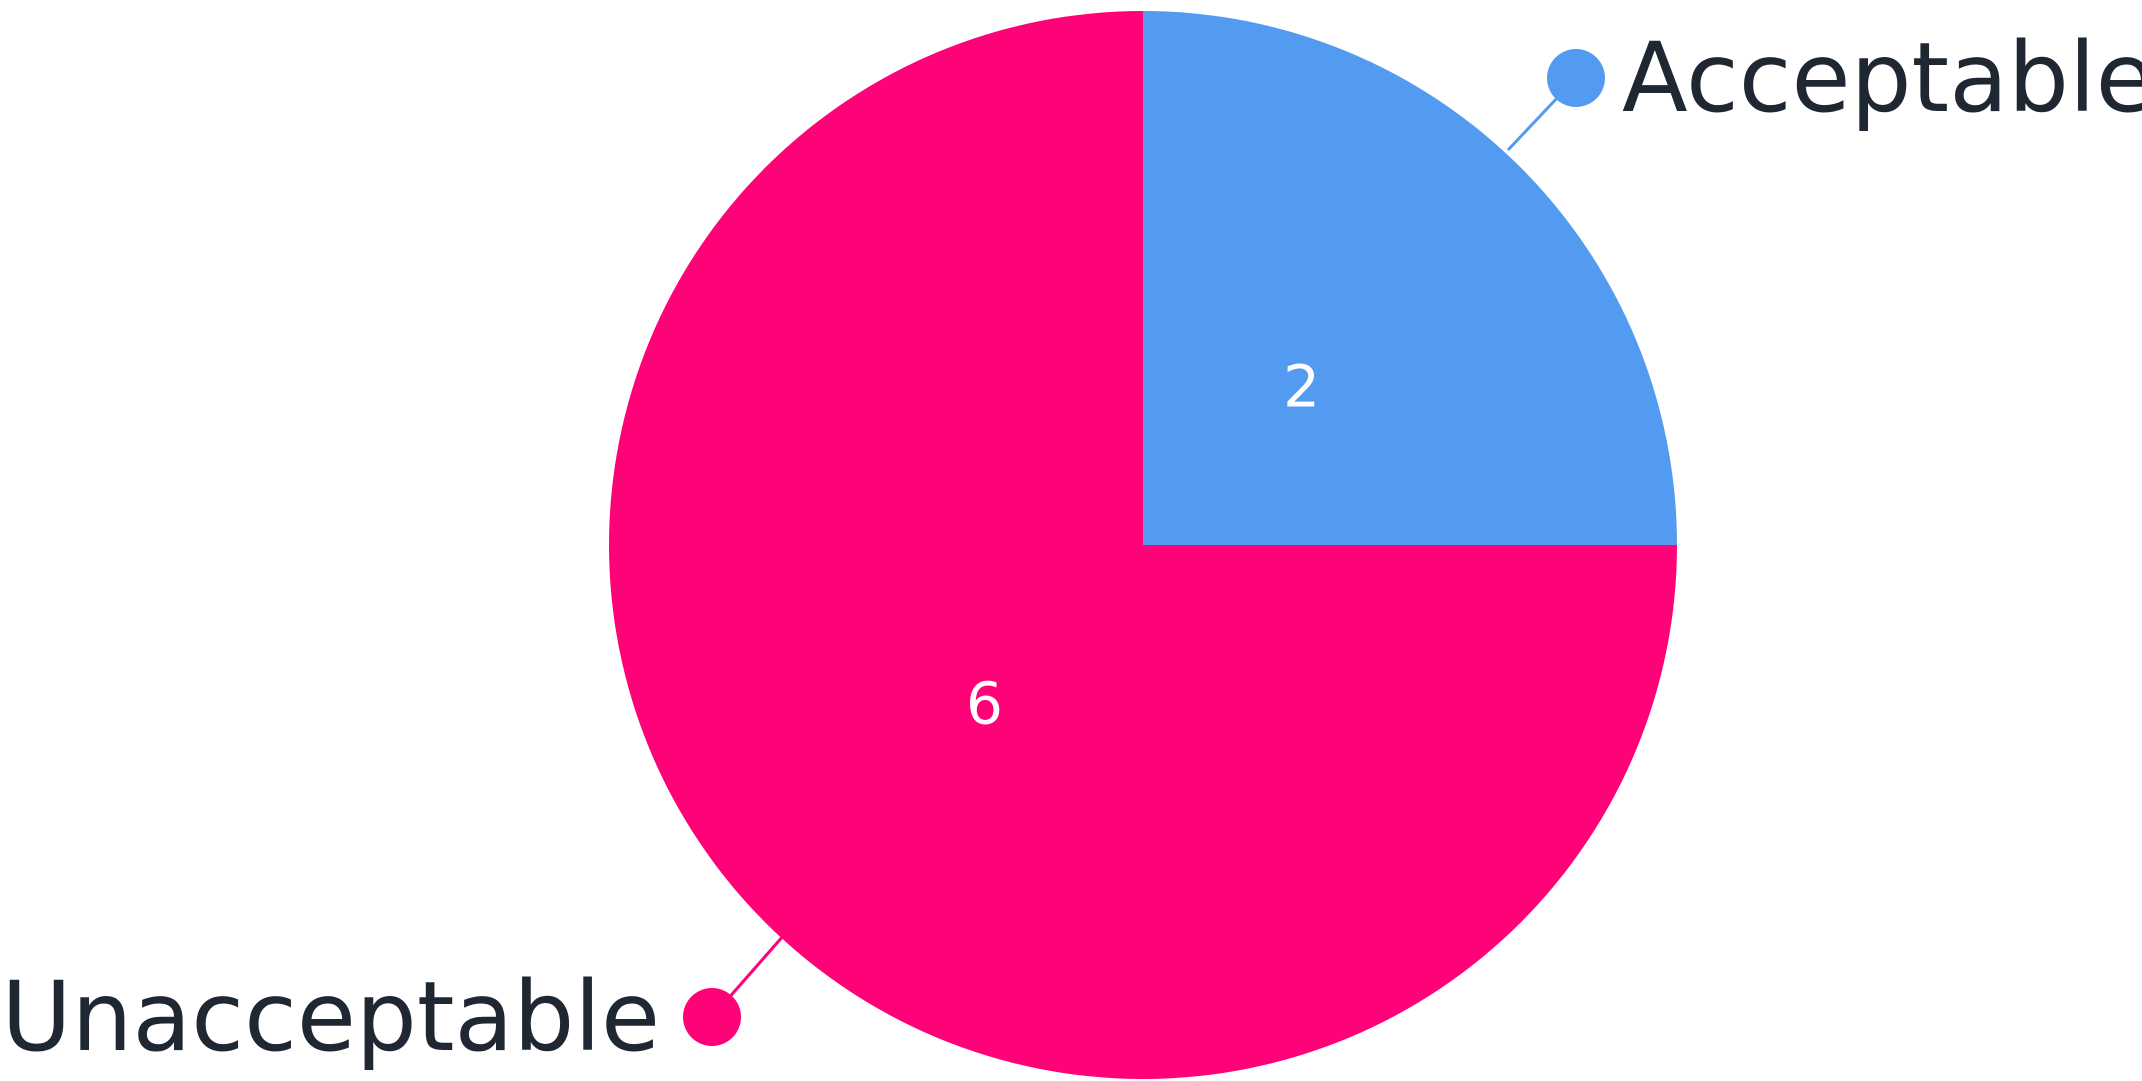  I want to click on legend-label-unacceptable: Unacceptable, so click(330, 1017).